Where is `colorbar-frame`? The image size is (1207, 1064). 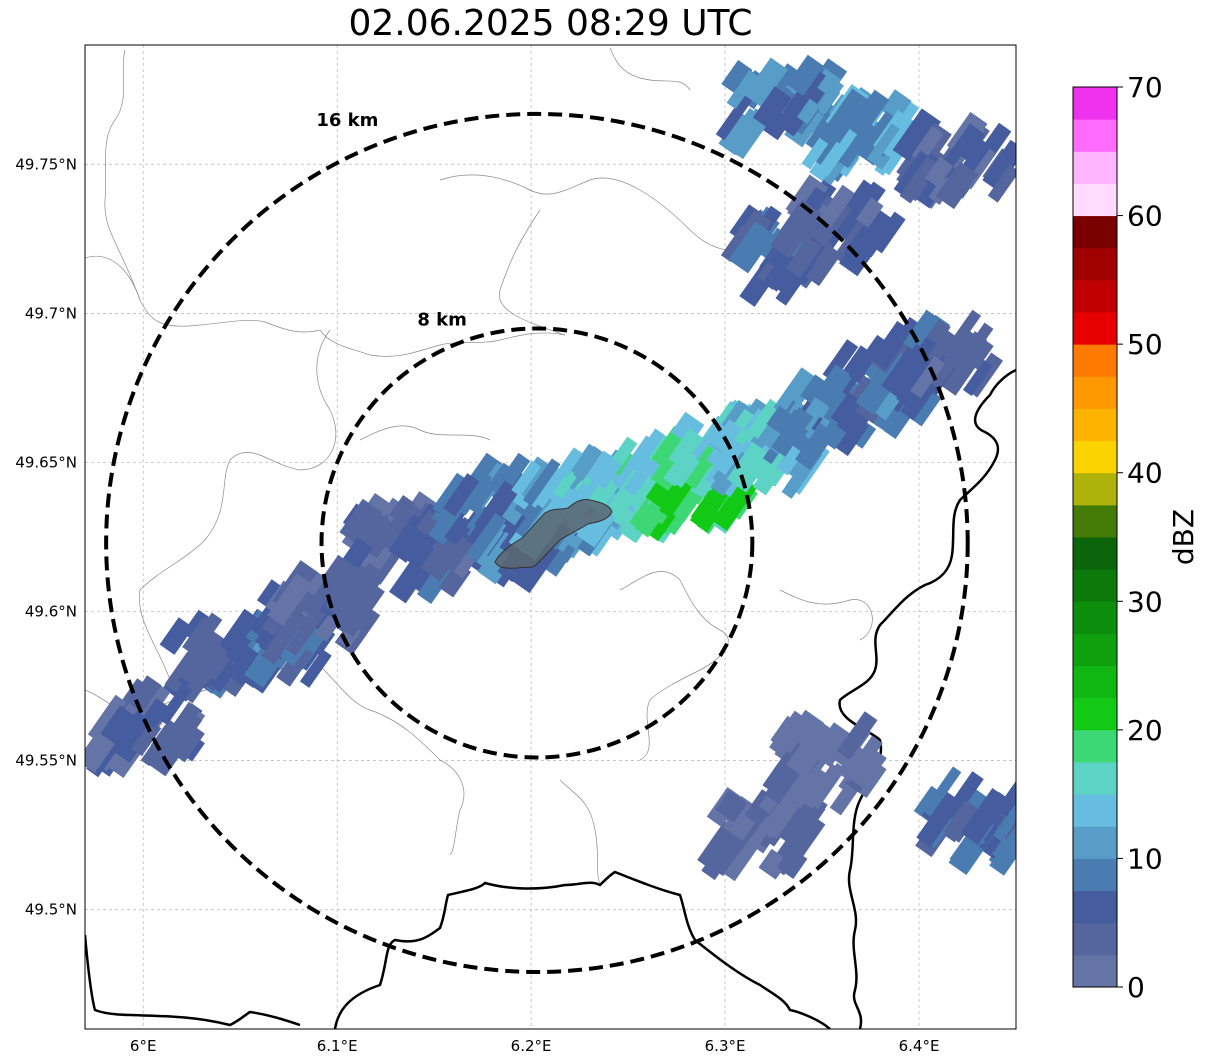 colorbar-frame is located at coordinates (1095, 537).